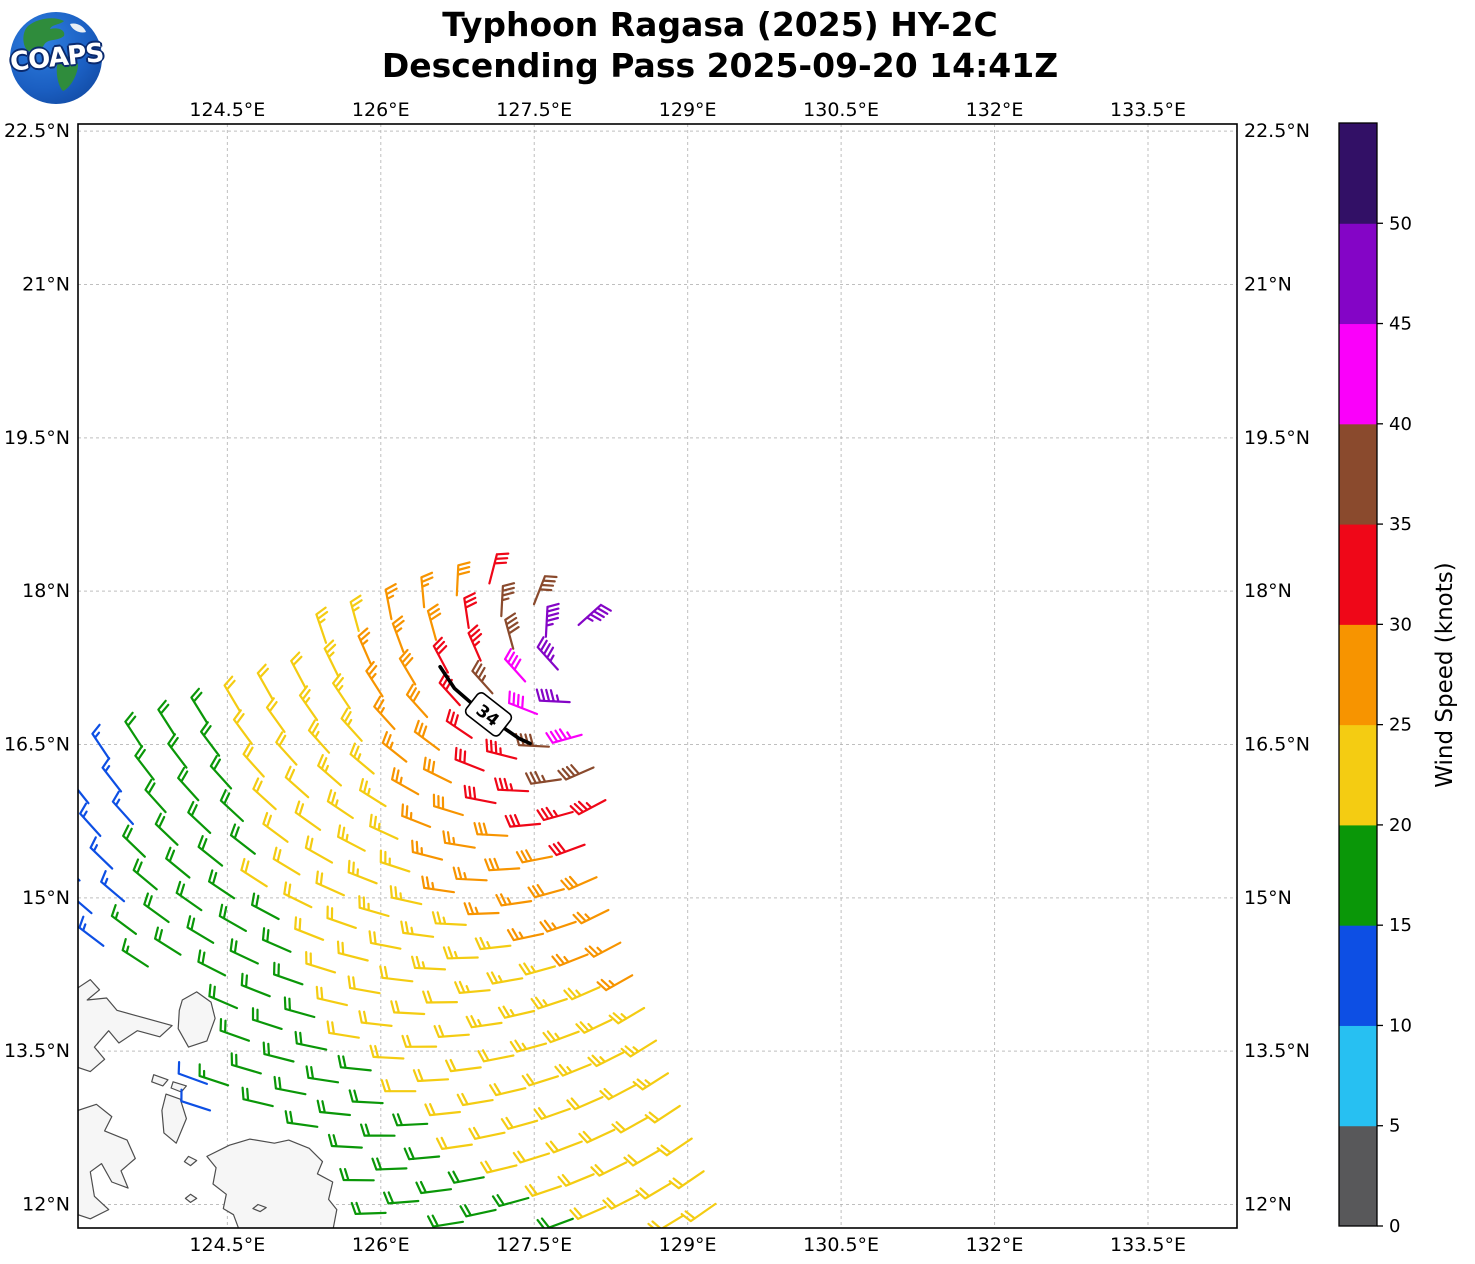  I want to click on y-tick-label-left: 12°N, so click(46, 1204).